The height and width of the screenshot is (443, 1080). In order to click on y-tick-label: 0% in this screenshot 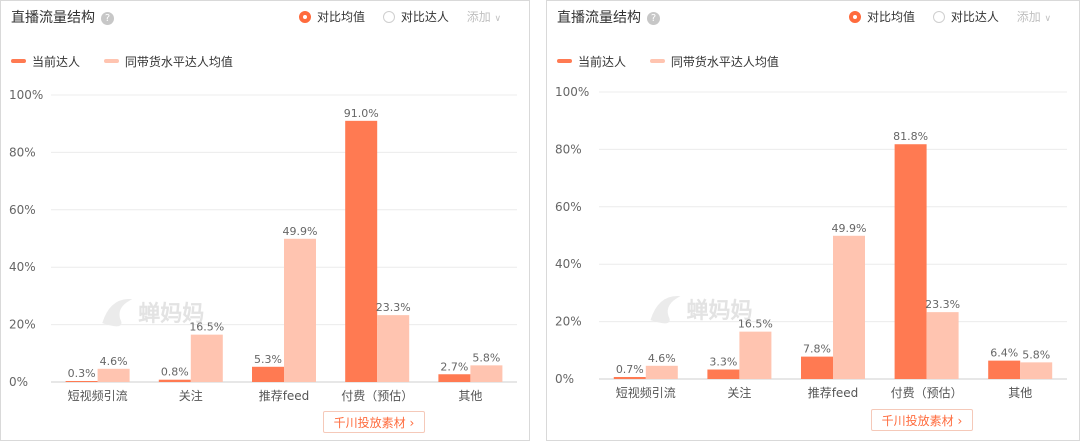, I will do `click(564, 379)`.